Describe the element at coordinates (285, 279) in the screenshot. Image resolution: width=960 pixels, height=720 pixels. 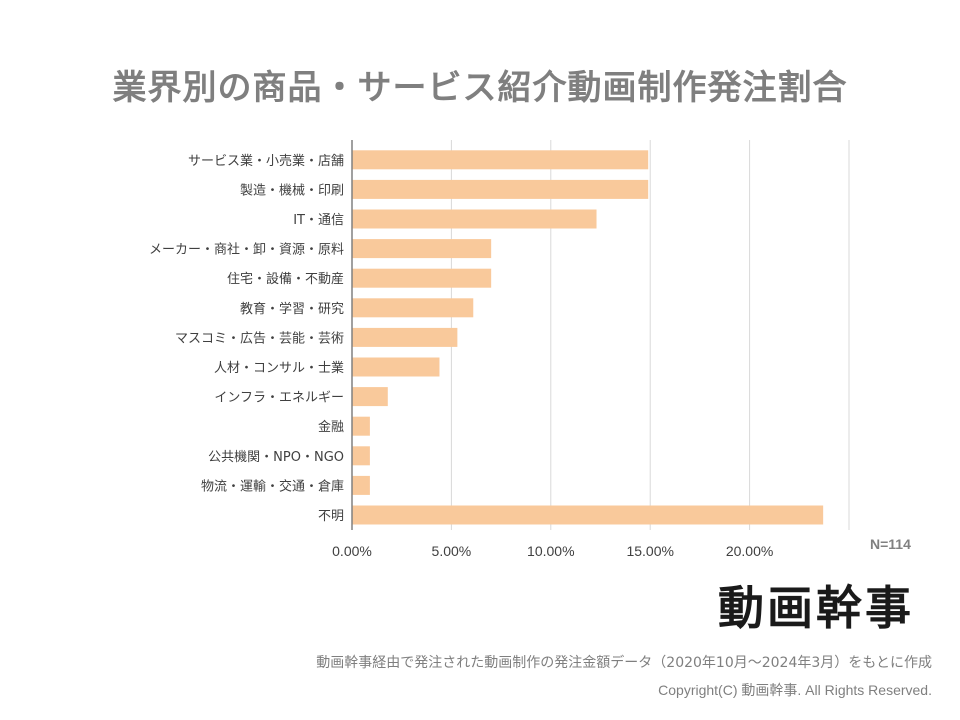
I see `category-label: 住宅・設備・不動産` at that location.